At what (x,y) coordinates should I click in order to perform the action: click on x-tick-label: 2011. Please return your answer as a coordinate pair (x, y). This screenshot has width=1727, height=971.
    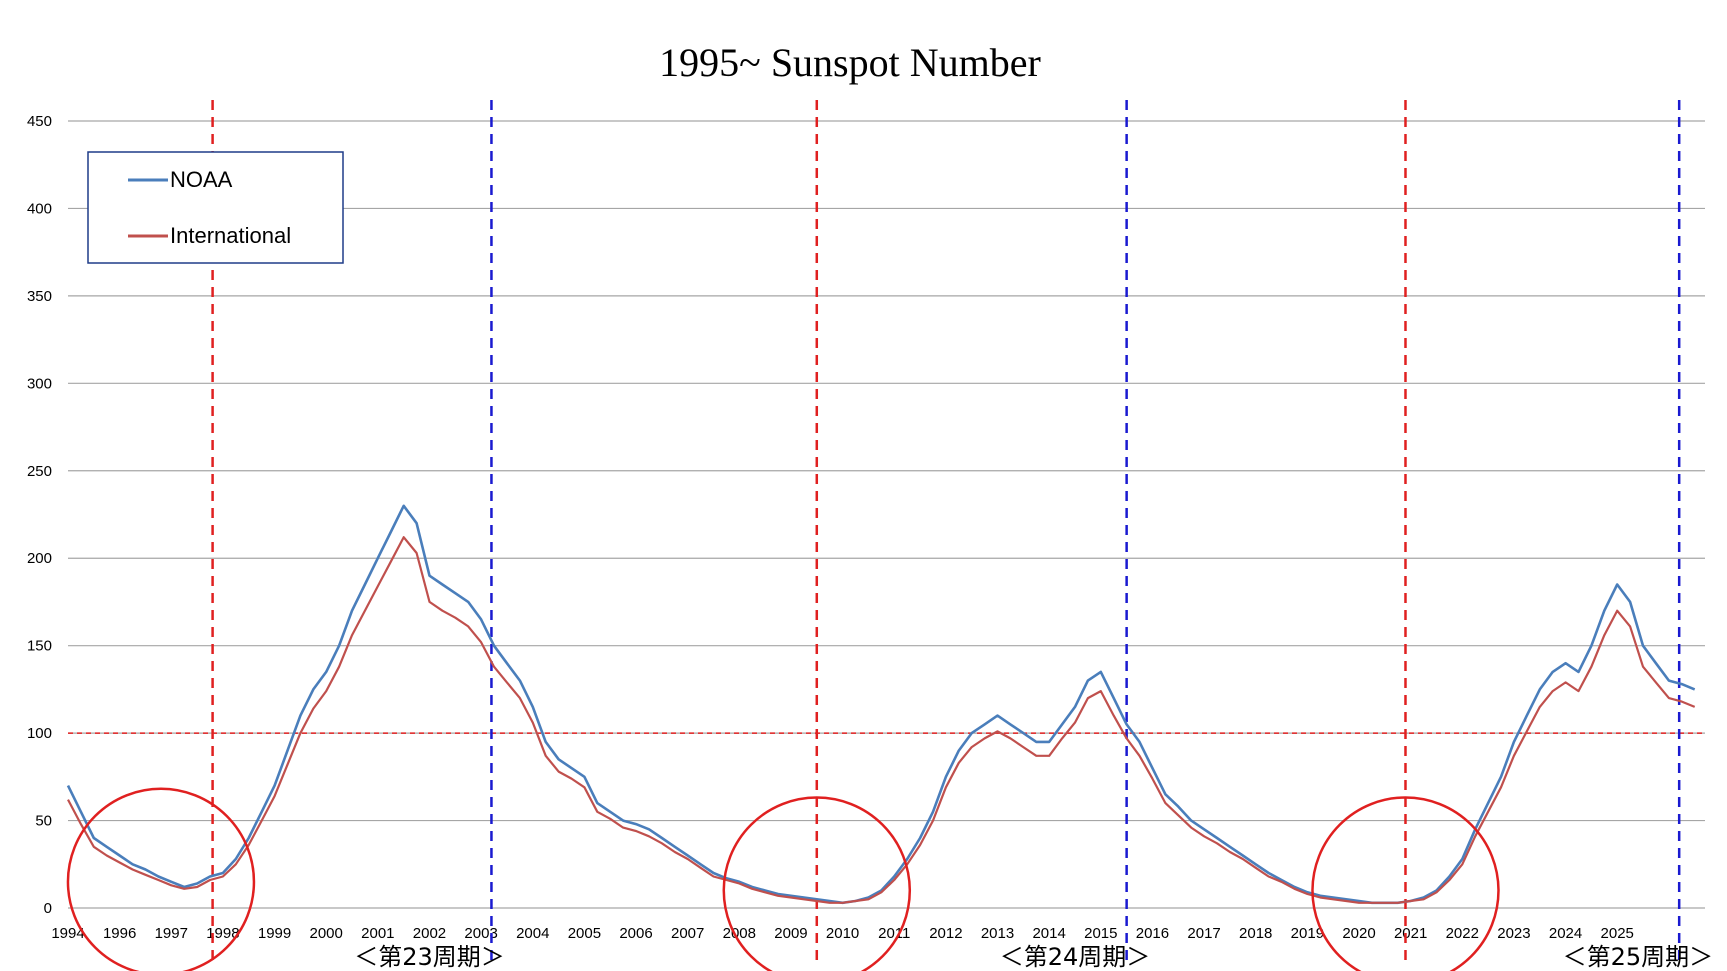
    Looking at the image, I should click on (894, 933).